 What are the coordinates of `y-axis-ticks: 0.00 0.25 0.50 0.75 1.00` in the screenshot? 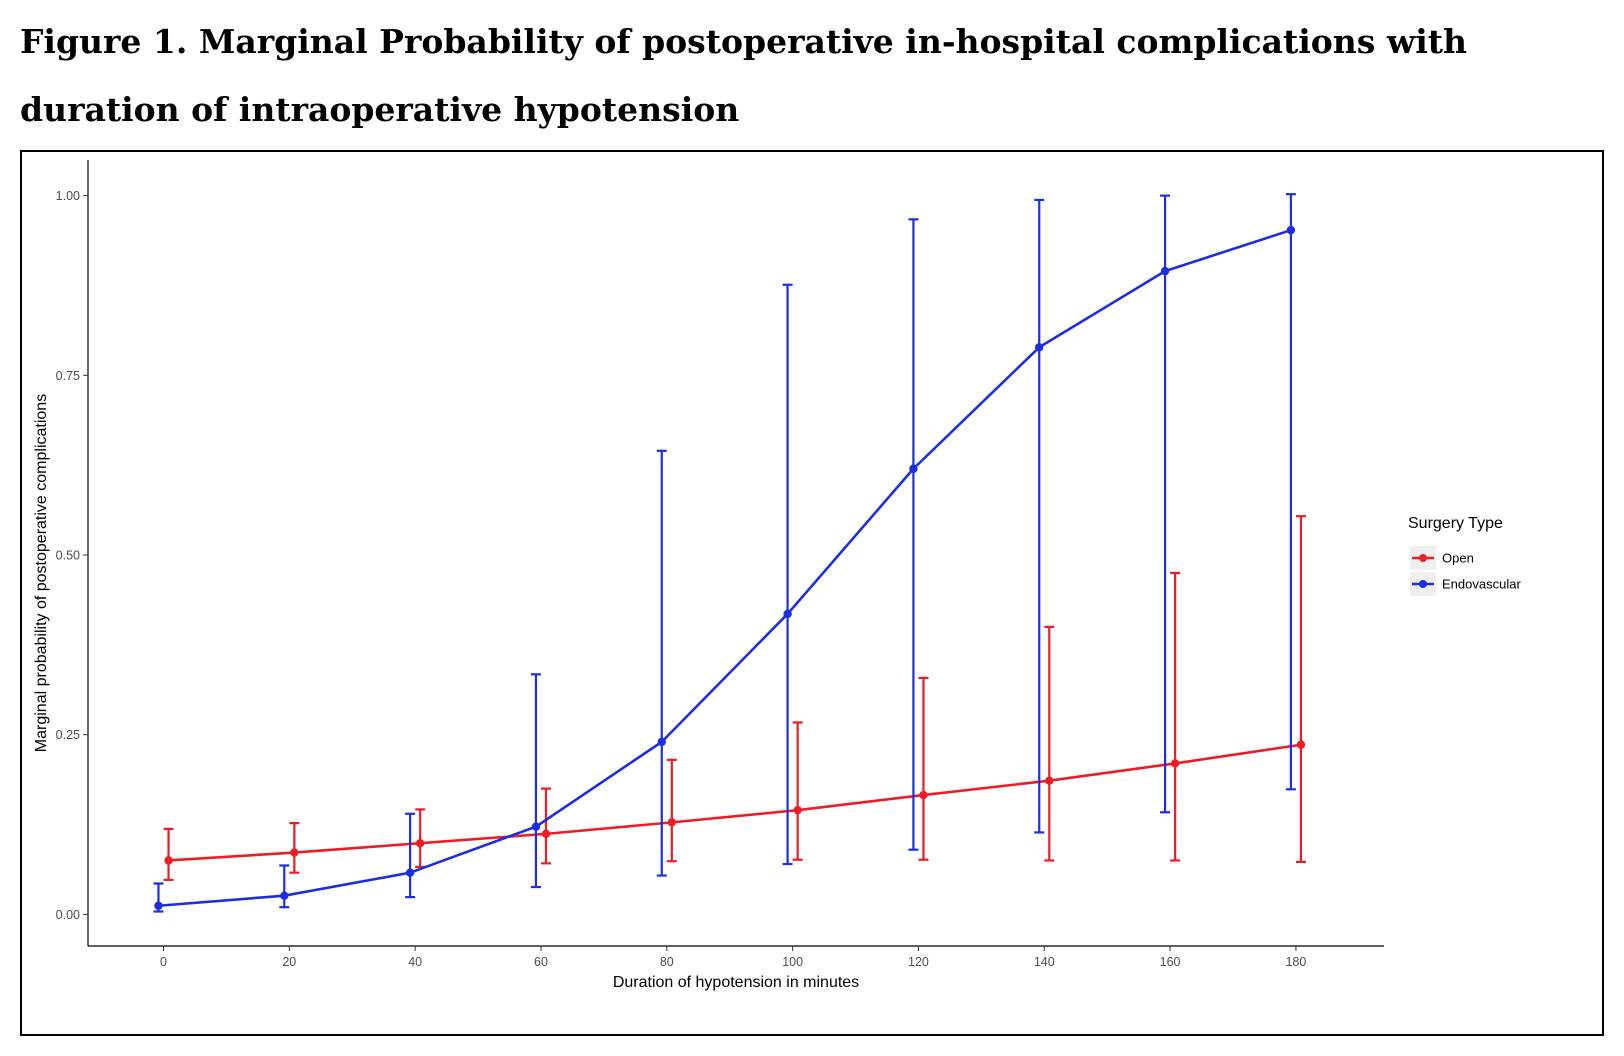 It's located at (72, 555).